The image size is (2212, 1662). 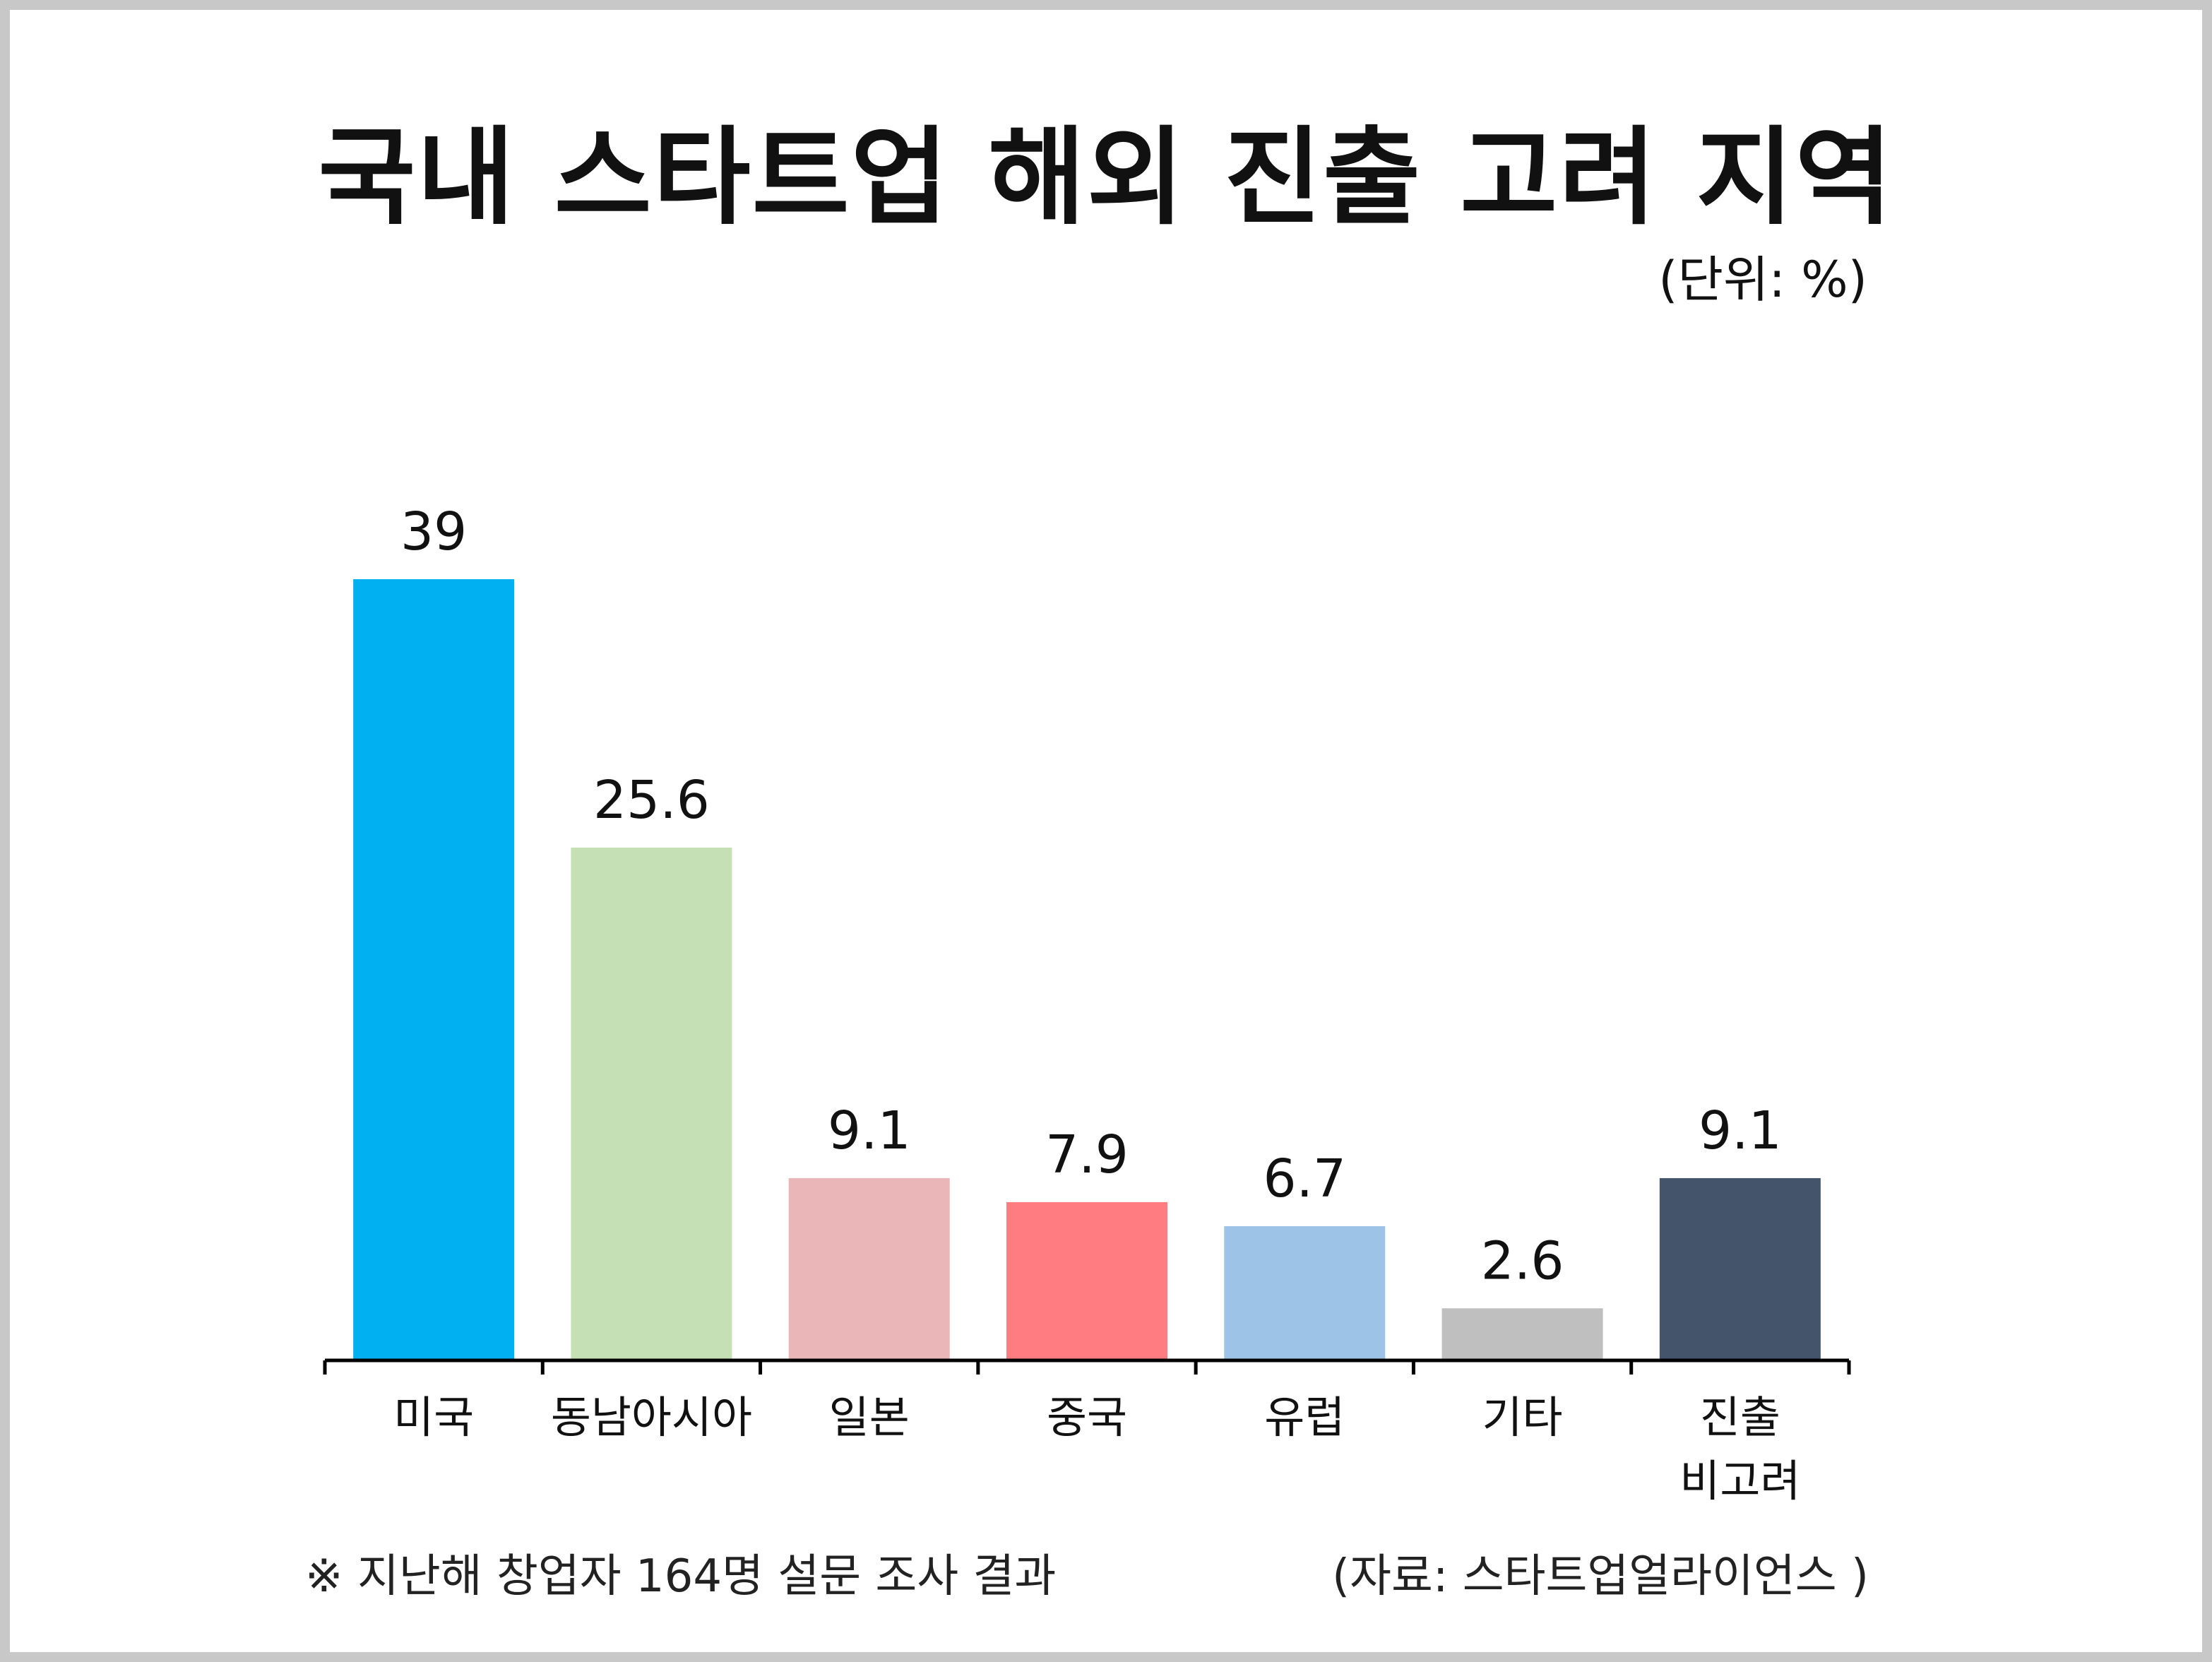 What do you see at coordinates (433, 1417) in the screenshot?
I see `category-label-1: 미국` at bounding box center [433, 1417].